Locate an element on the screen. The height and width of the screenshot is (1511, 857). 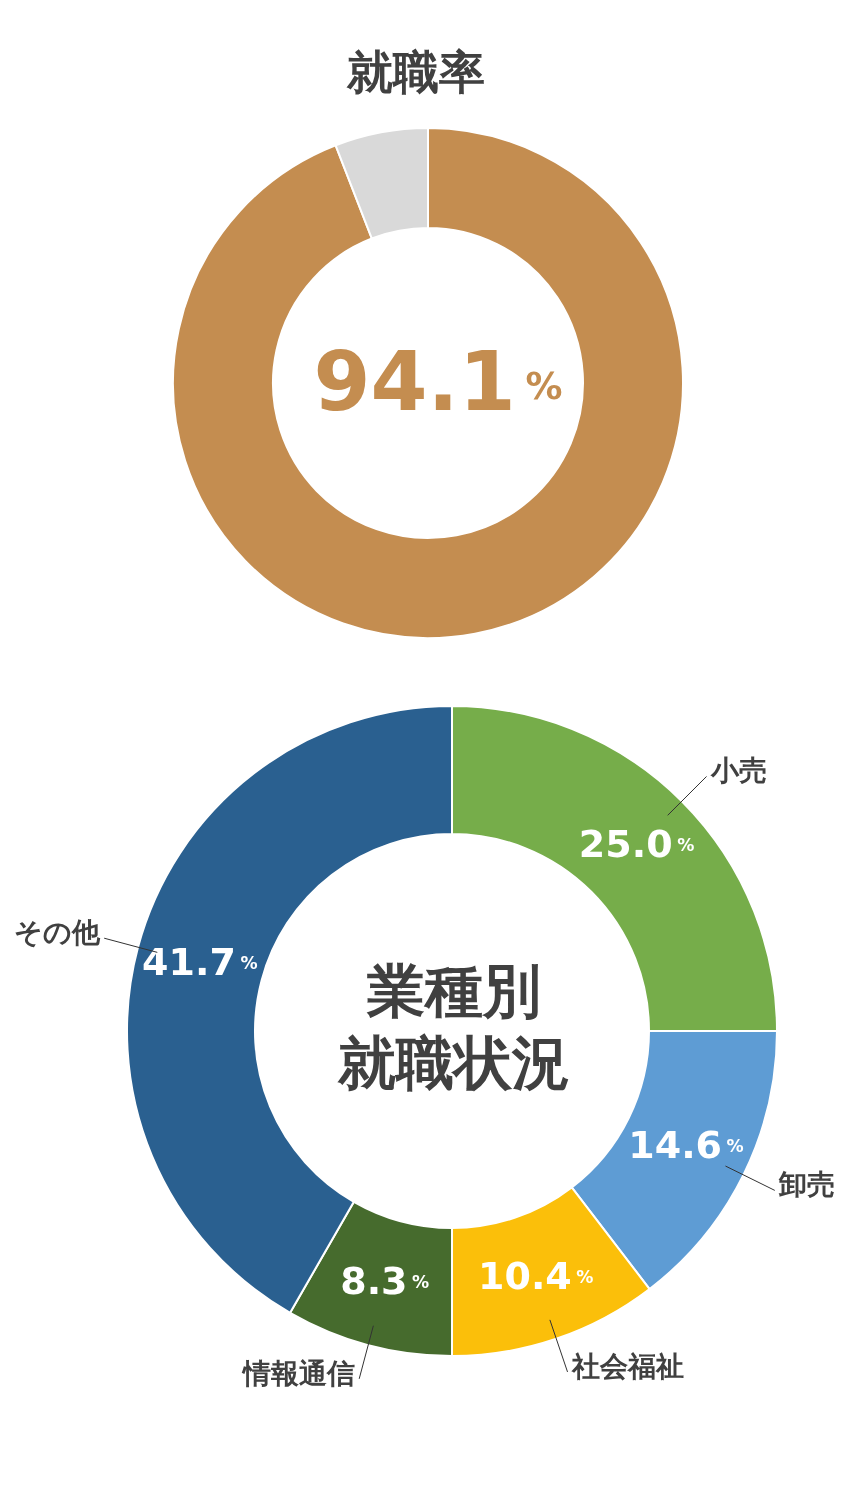
data-label: 8.3% is located at coordinates (385, 1280).